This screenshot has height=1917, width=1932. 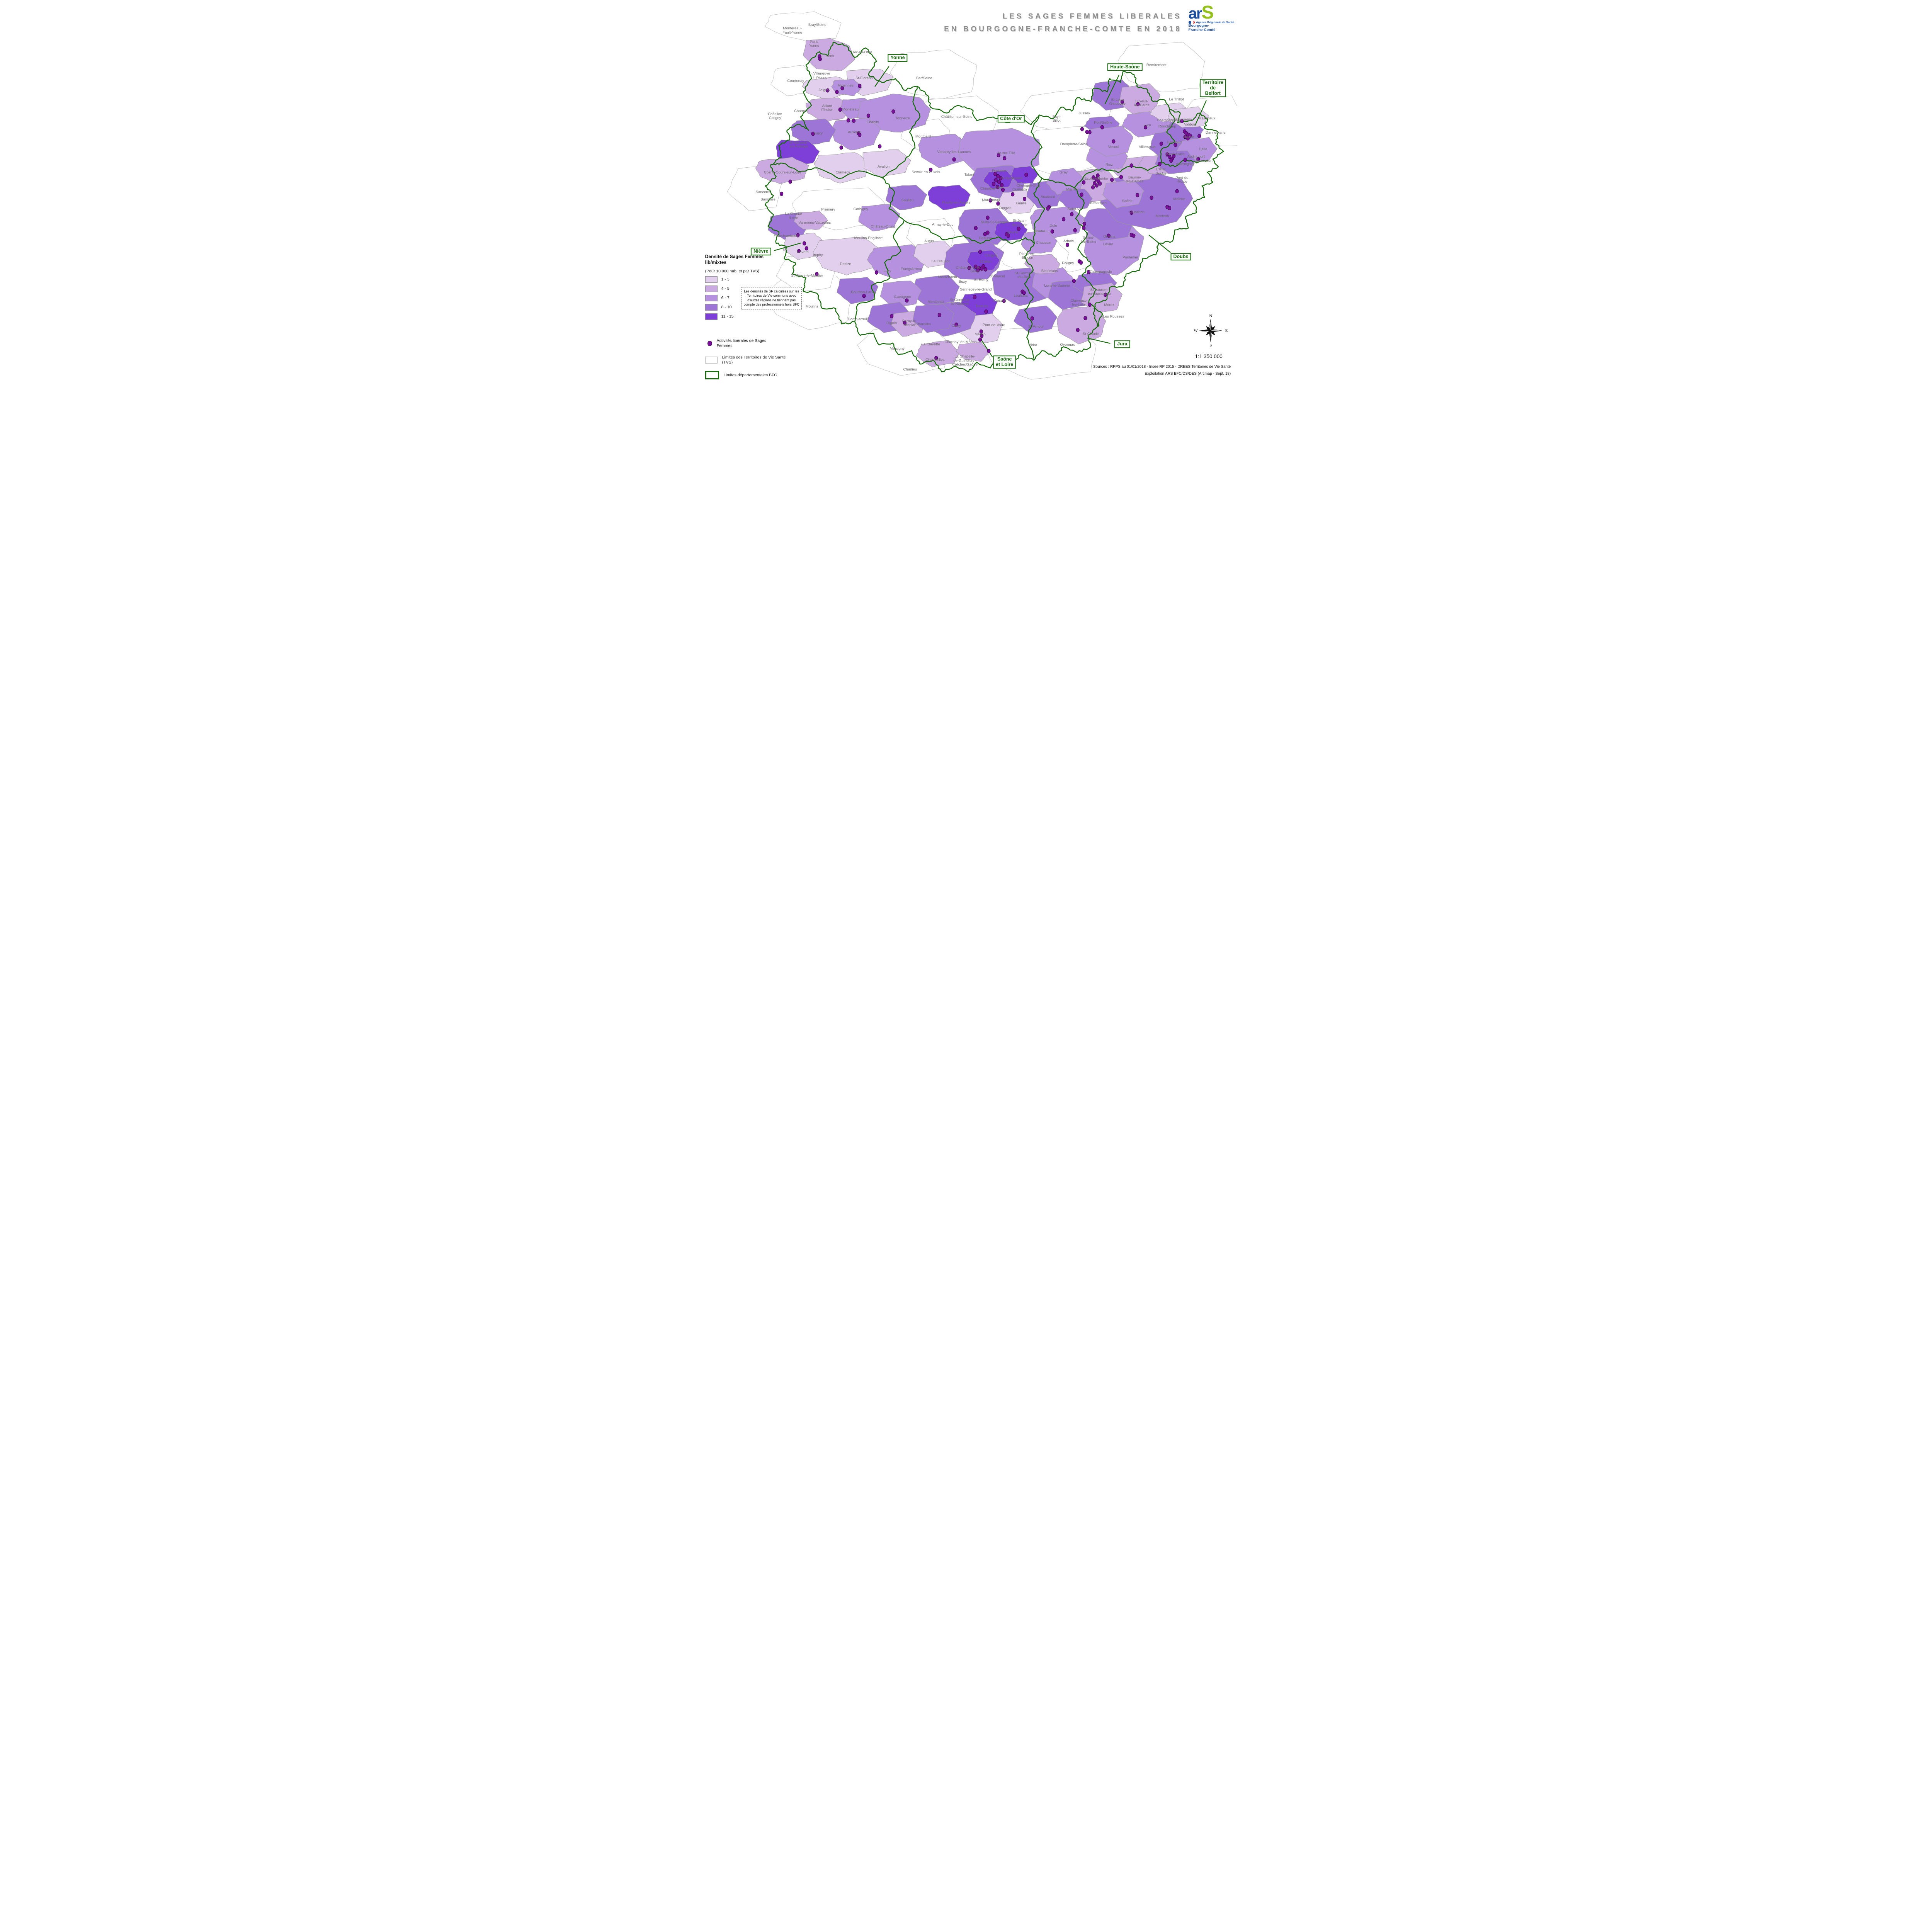 What do you see at coordinates (1227, 330) in the screenshot?
I see `compass-e: E` at bounding box center [1227, 330].